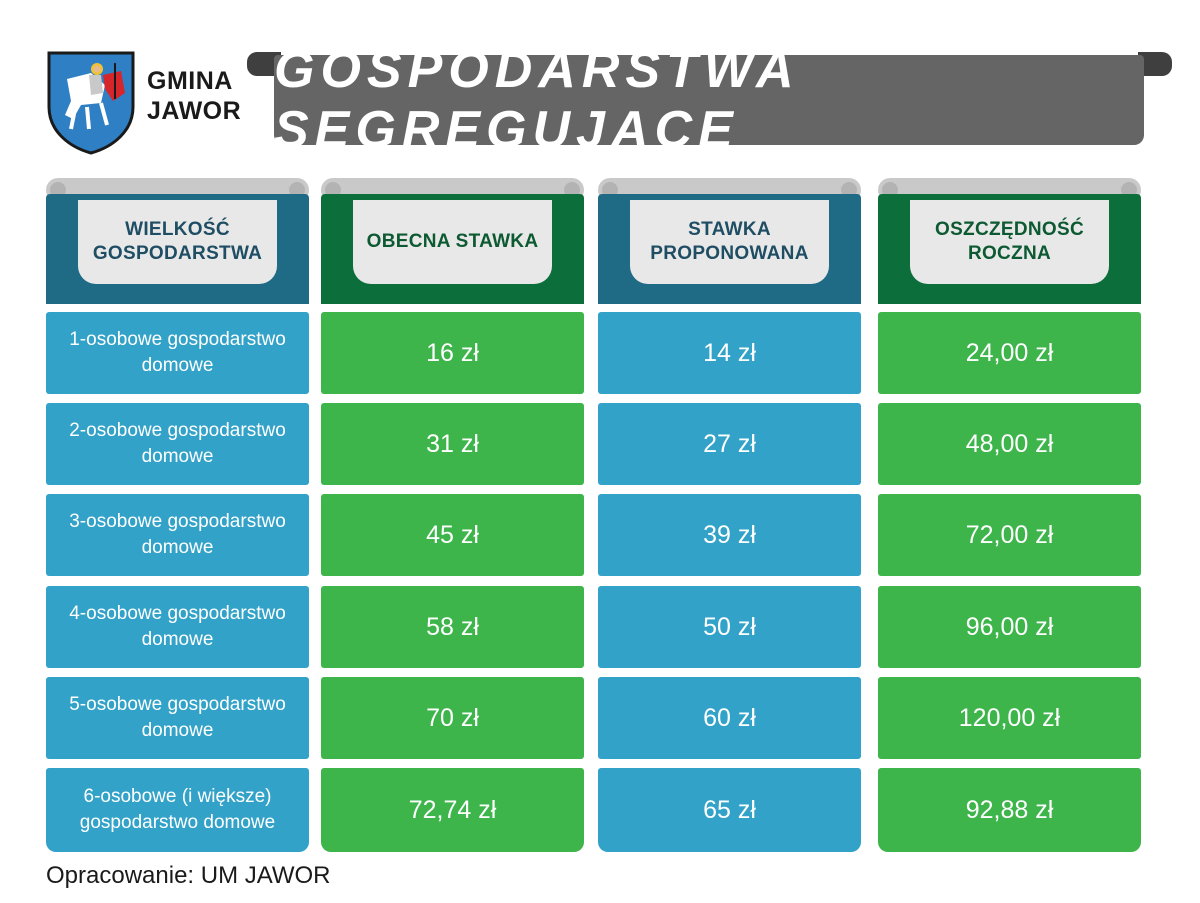 The height and width of the screenshot is (903, 1200). I want to click on table-cell: 5-osobowe gospodarstwo domowe, so click(177, 718).